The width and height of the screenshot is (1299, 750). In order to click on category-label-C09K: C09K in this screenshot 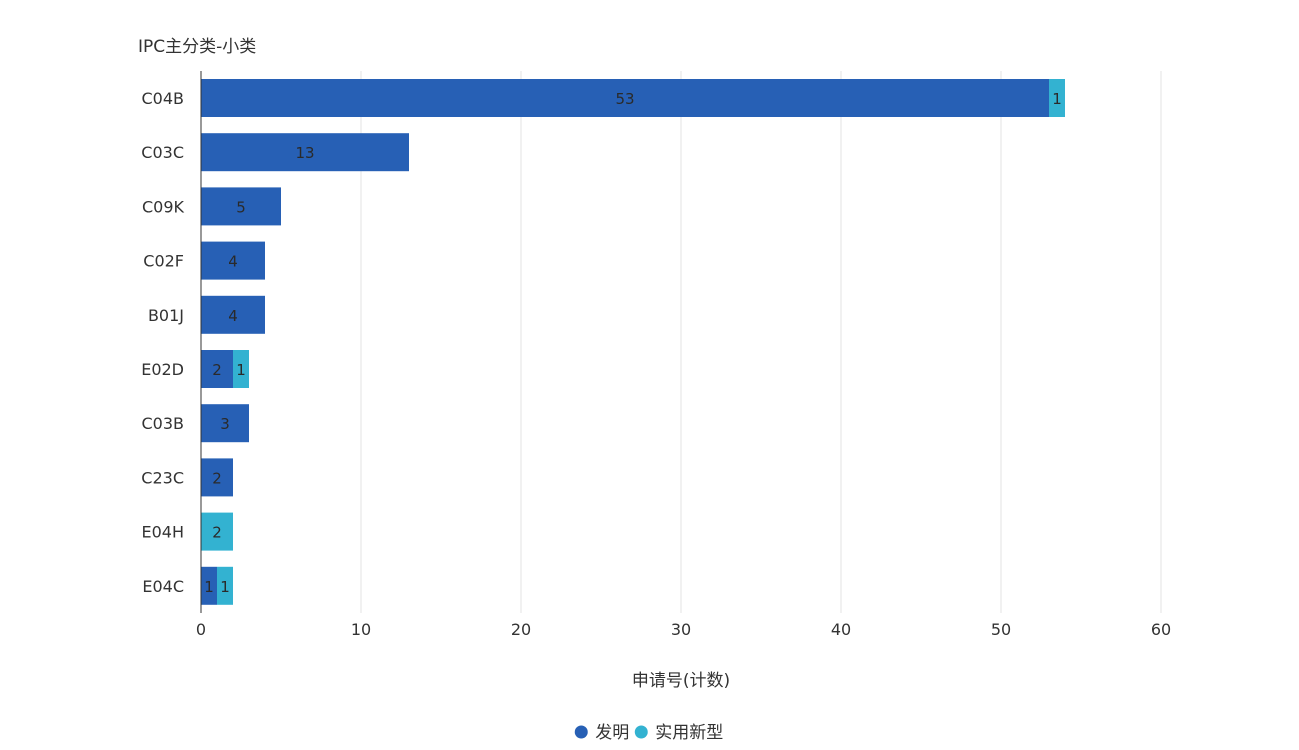, I will do `click(163, 206)`.